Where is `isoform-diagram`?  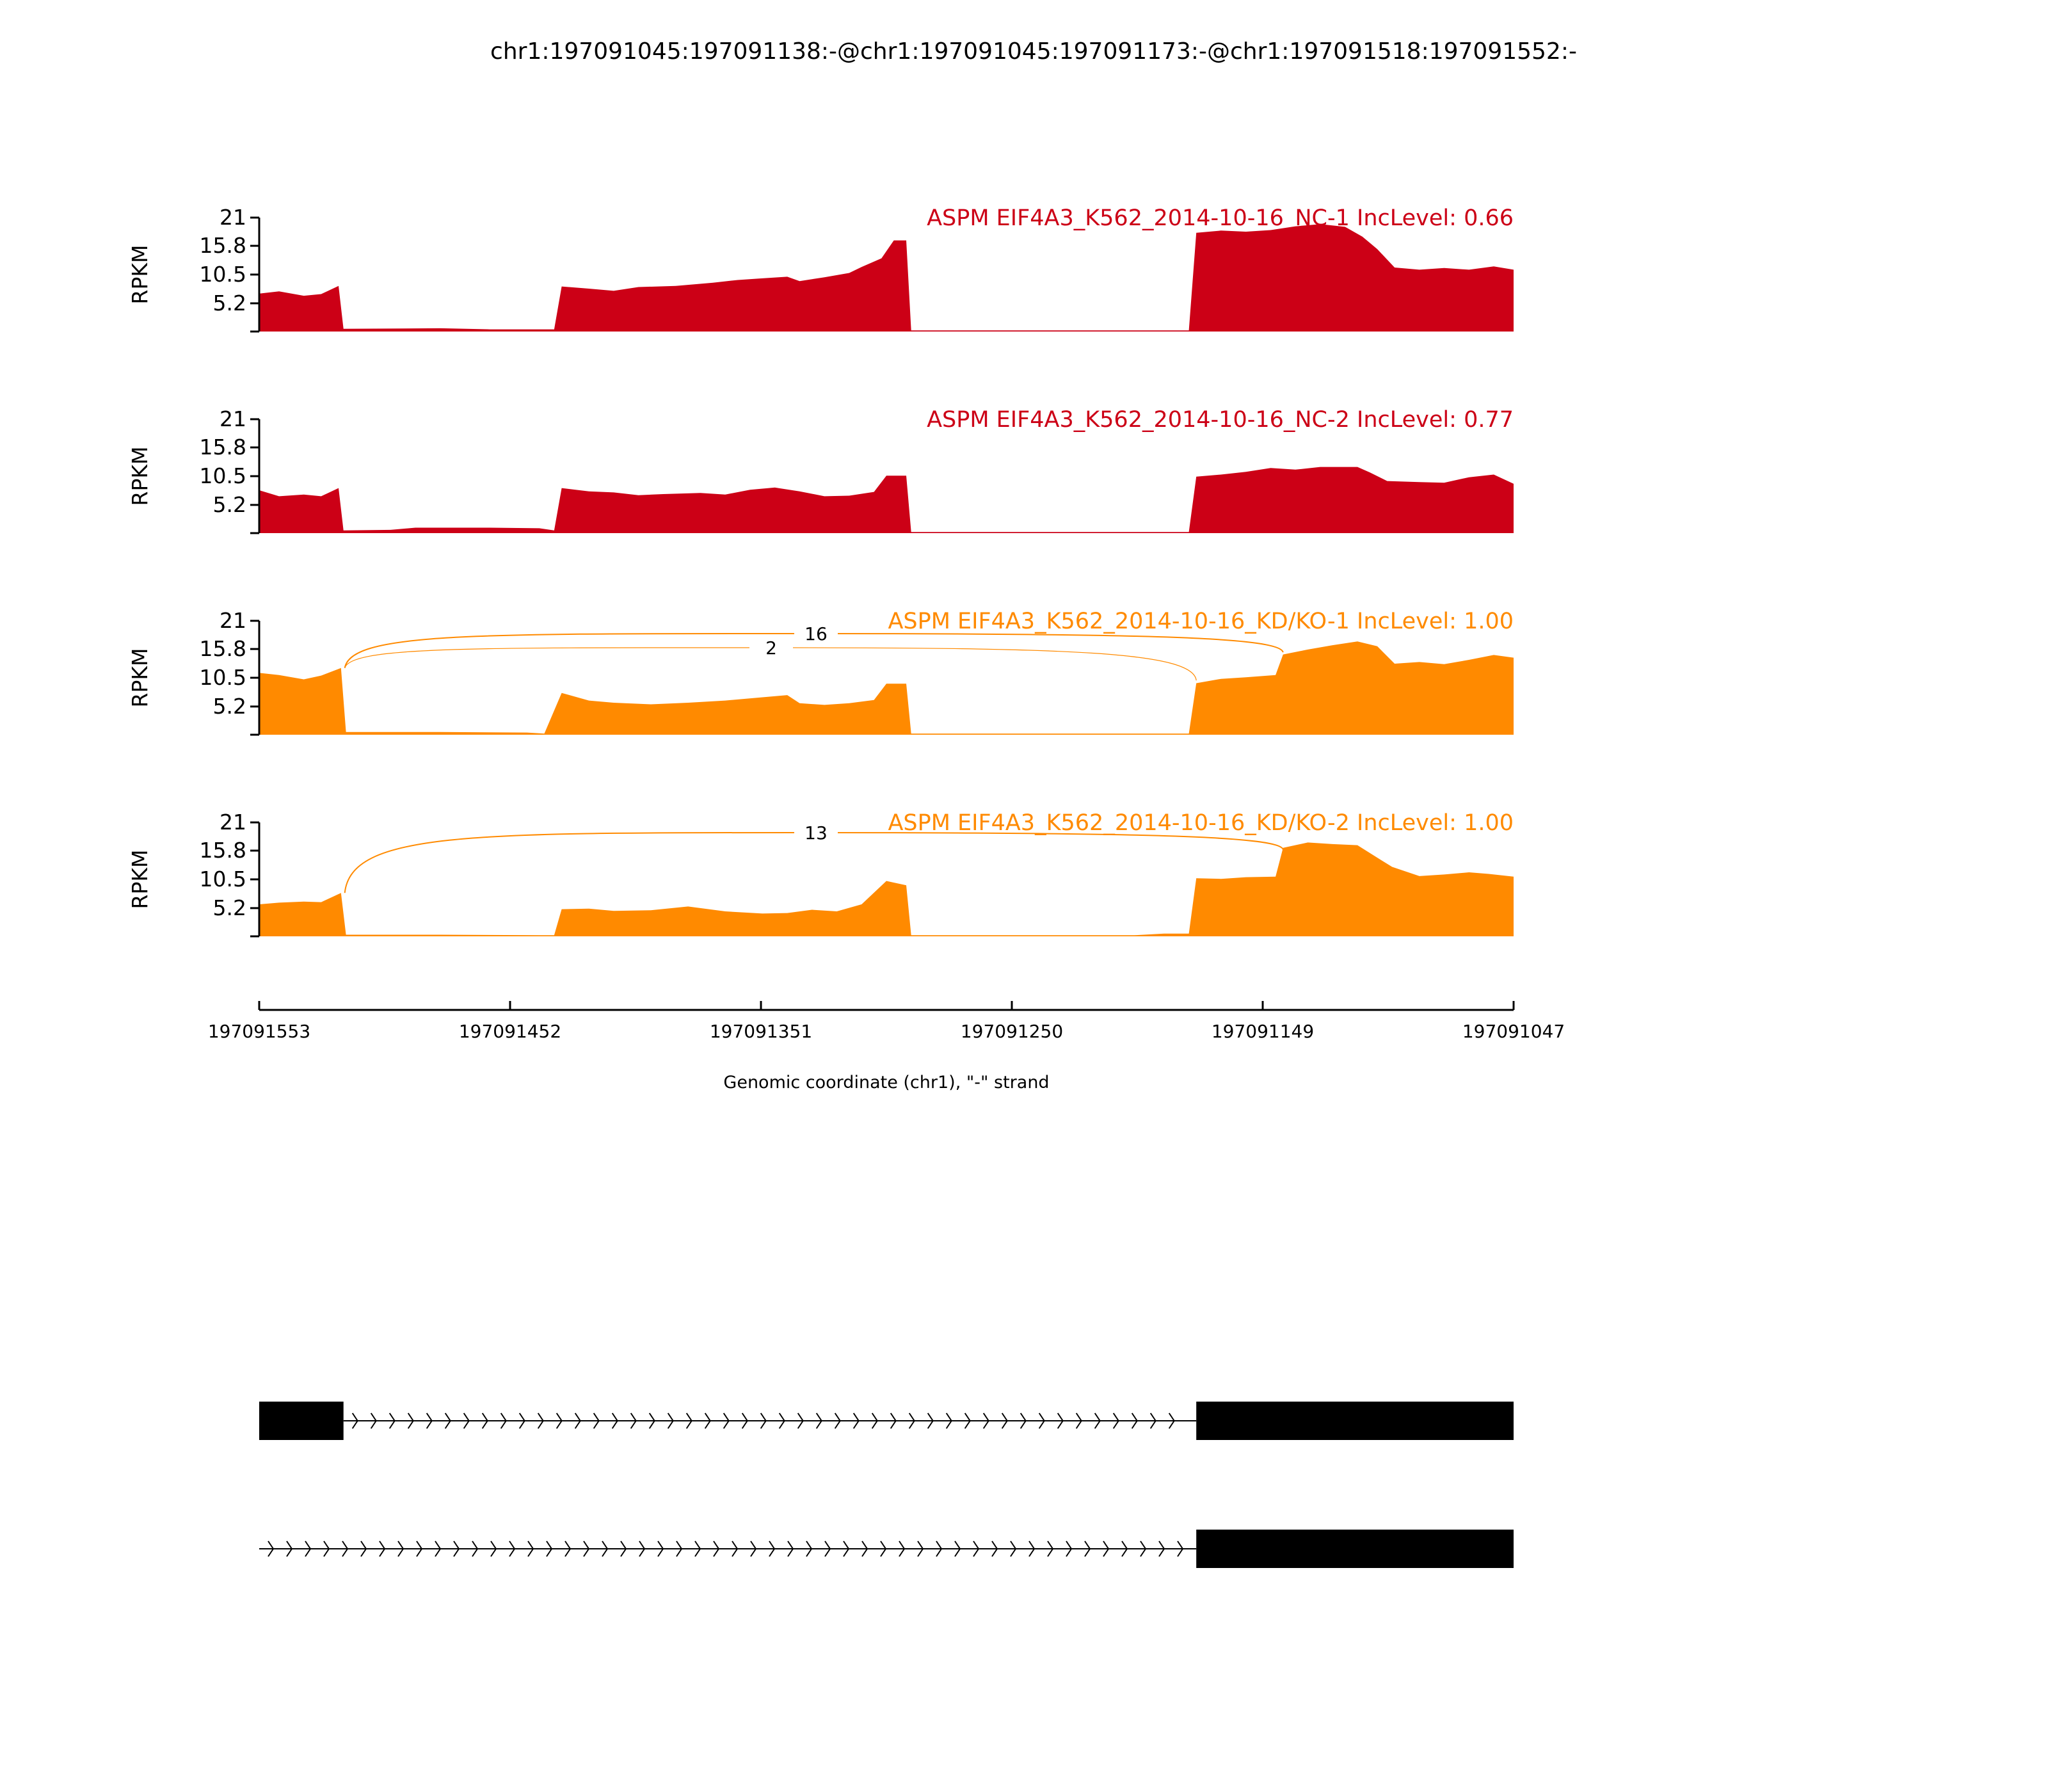 isoform-diagram is located at coordinates (886, 1485).